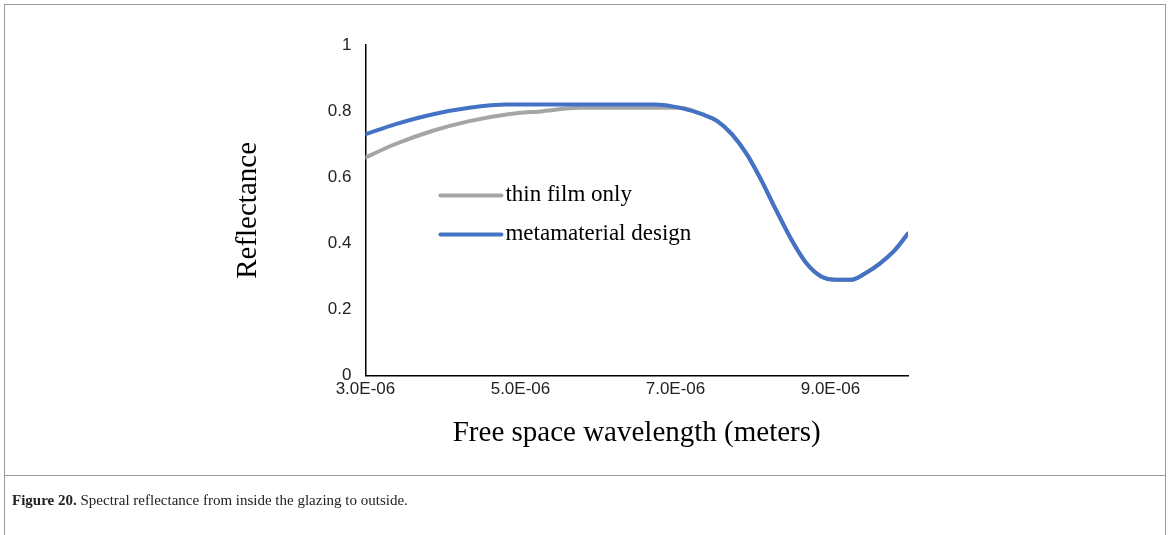 The image size is (1170, 535). Describe the element at coordinates (830, 388) in the screenshot. I see `x-tick-label: 9.0E-06` at that location.